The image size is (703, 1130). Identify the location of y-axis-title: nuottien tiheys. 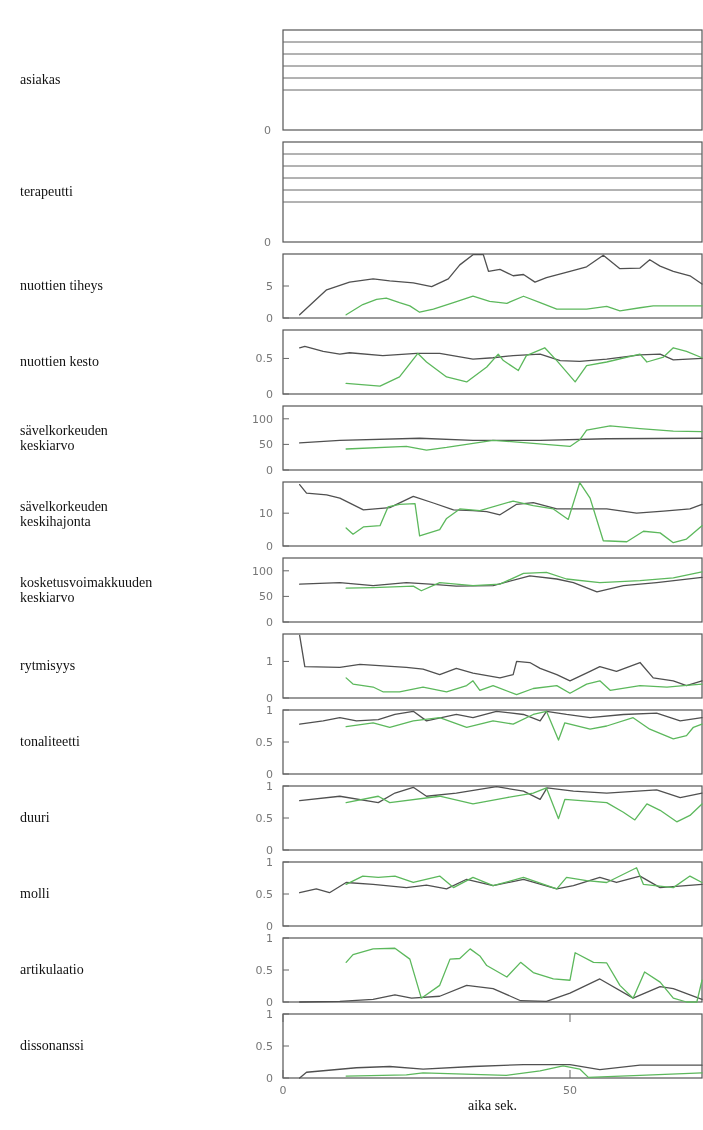
(61, 285).